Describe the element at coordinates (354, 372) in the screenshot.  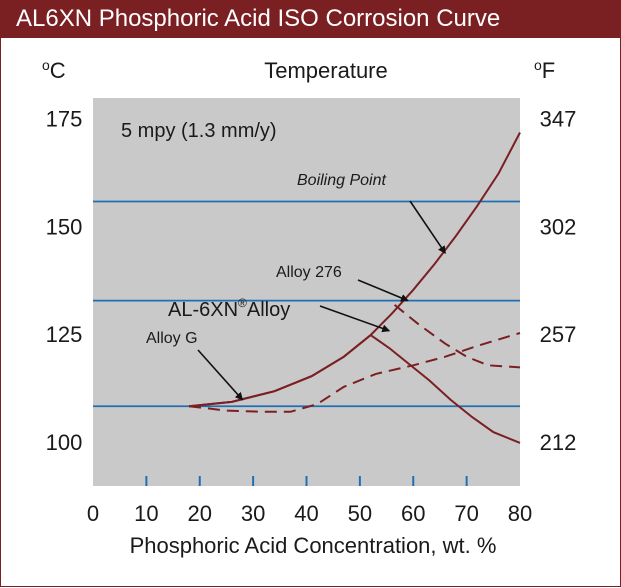
I see `series-alloy-g` at that location.